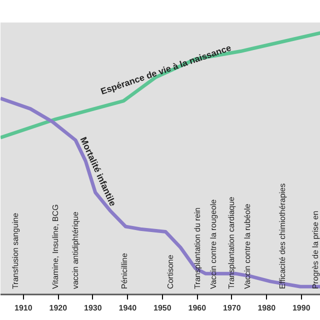  I want to click on annotation: Transplantation cardiaque, so click(231, 243).